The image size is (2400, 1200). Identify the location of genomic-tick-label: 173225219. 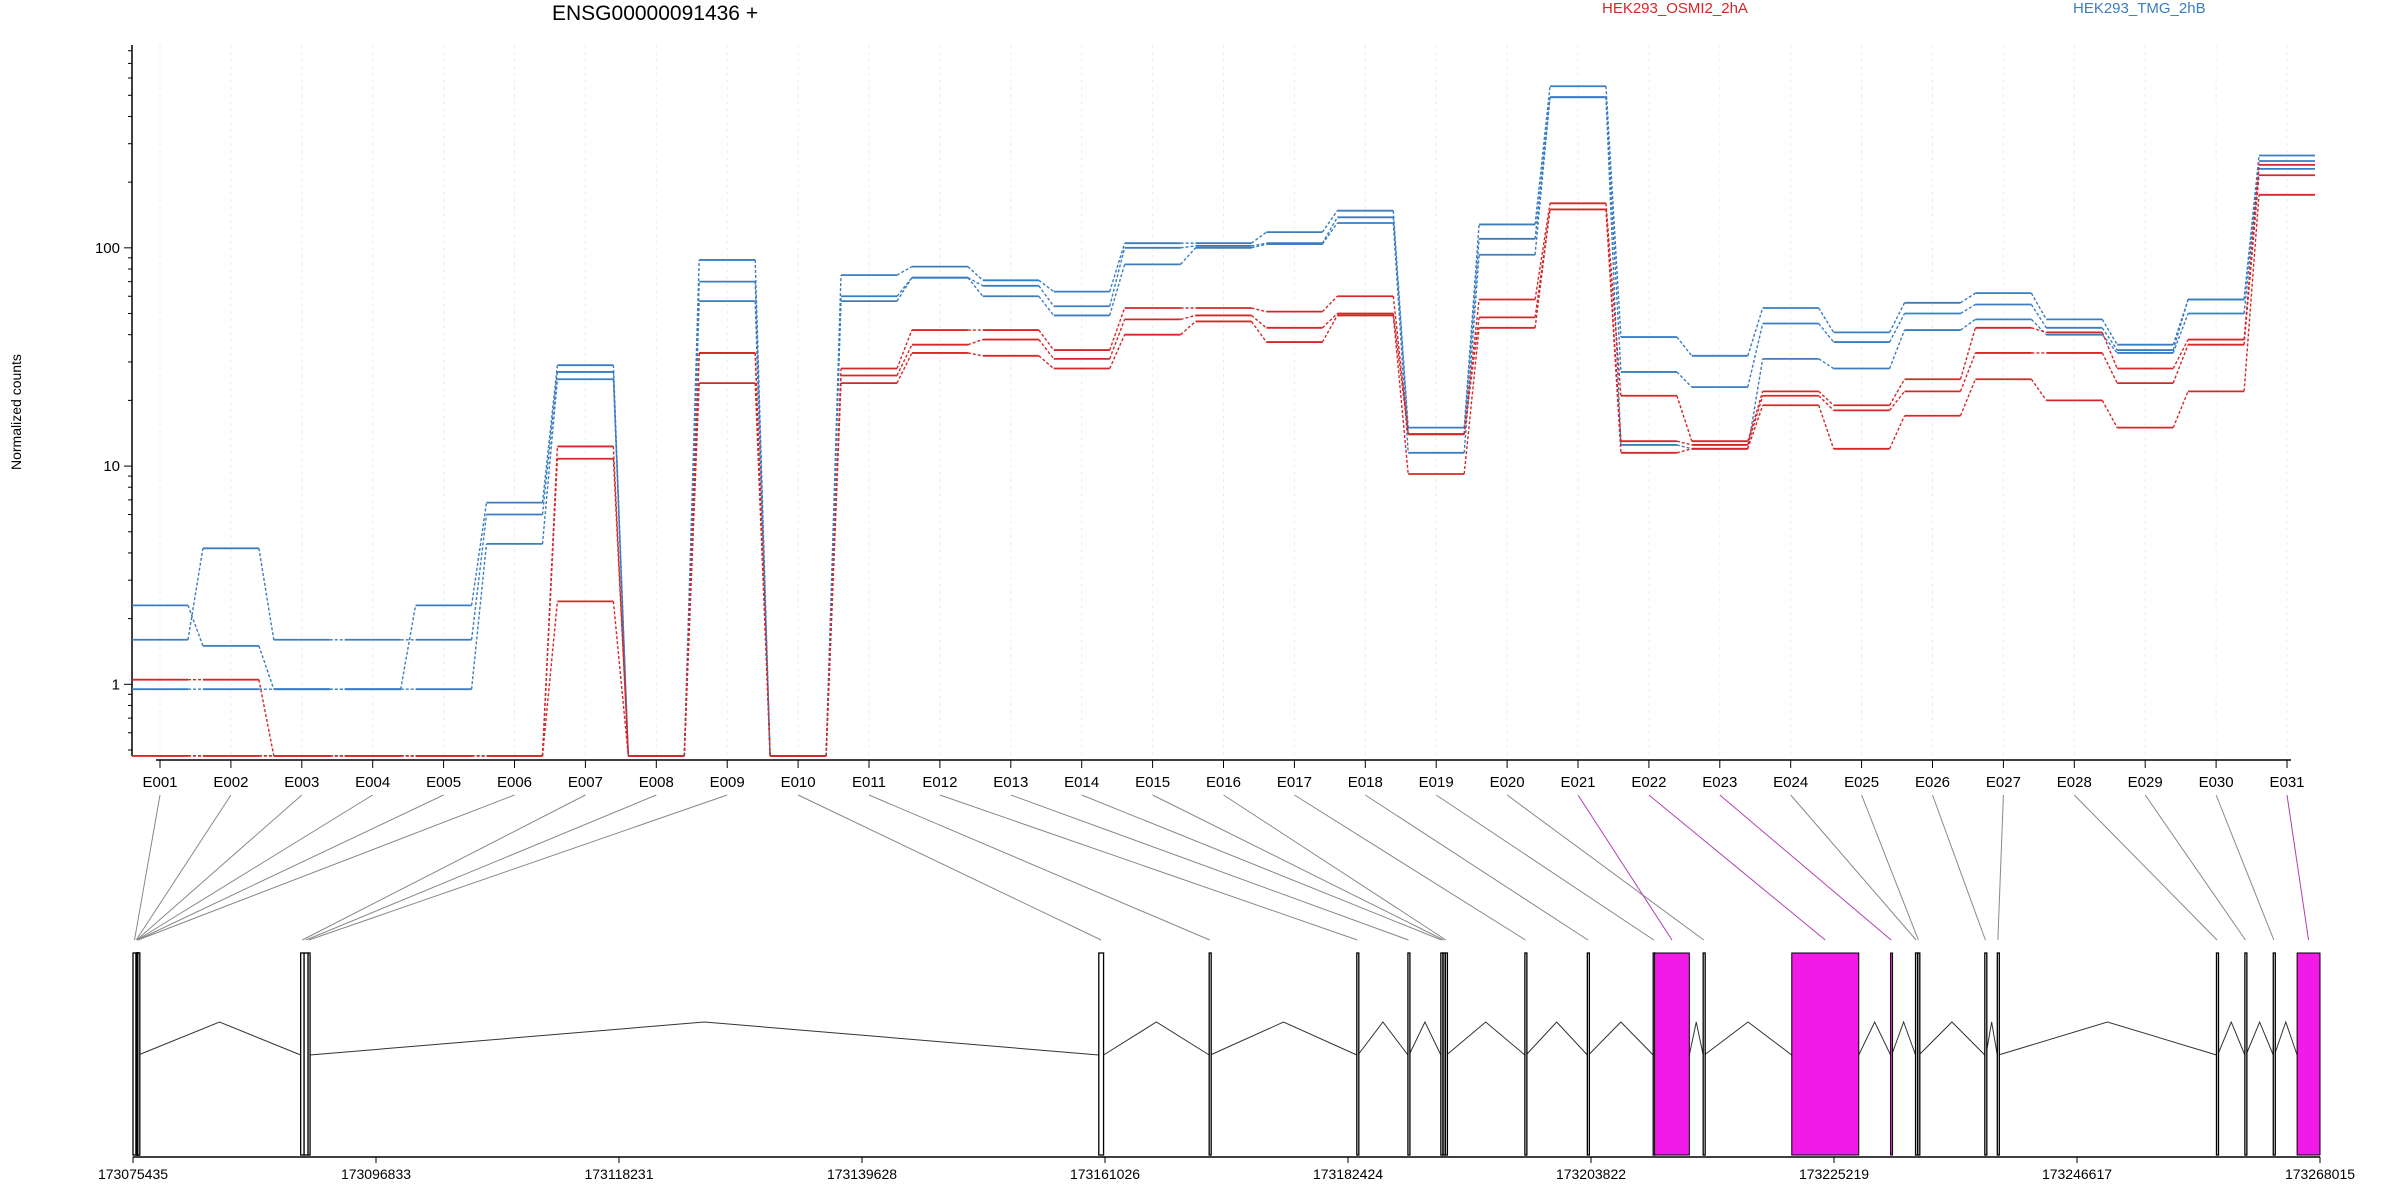
(1834, 1174).